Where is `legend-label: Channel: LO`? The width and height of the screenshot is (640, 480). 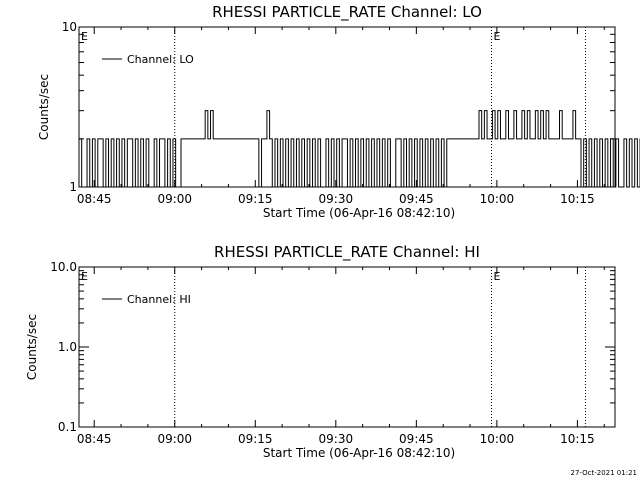 legend-label: Channel: LO is located at coordinates (160, 59).